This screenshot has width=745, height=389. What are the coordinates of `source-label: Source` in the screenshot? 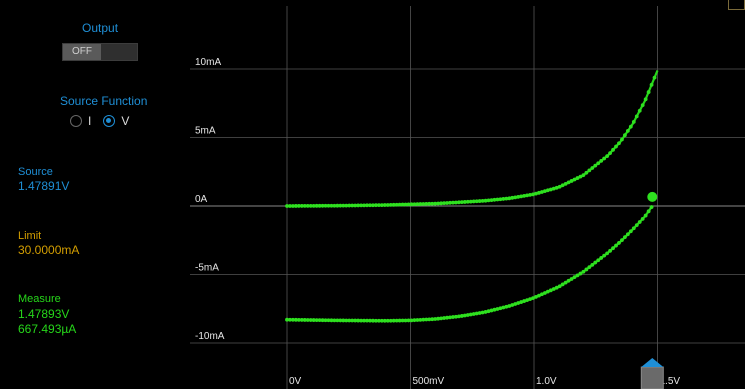 It's located at (35, 172).